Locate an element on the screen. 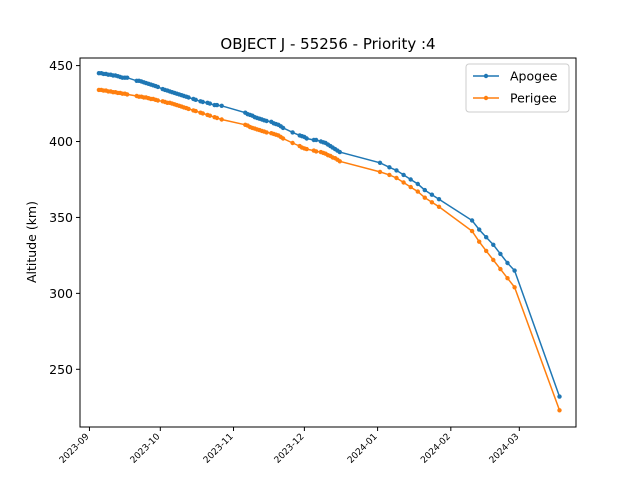 The width and height of the screenshot is (640, 480). chart-title: OBJECT J - 55256 - Priority :4 is located at coordinates (327, 44).